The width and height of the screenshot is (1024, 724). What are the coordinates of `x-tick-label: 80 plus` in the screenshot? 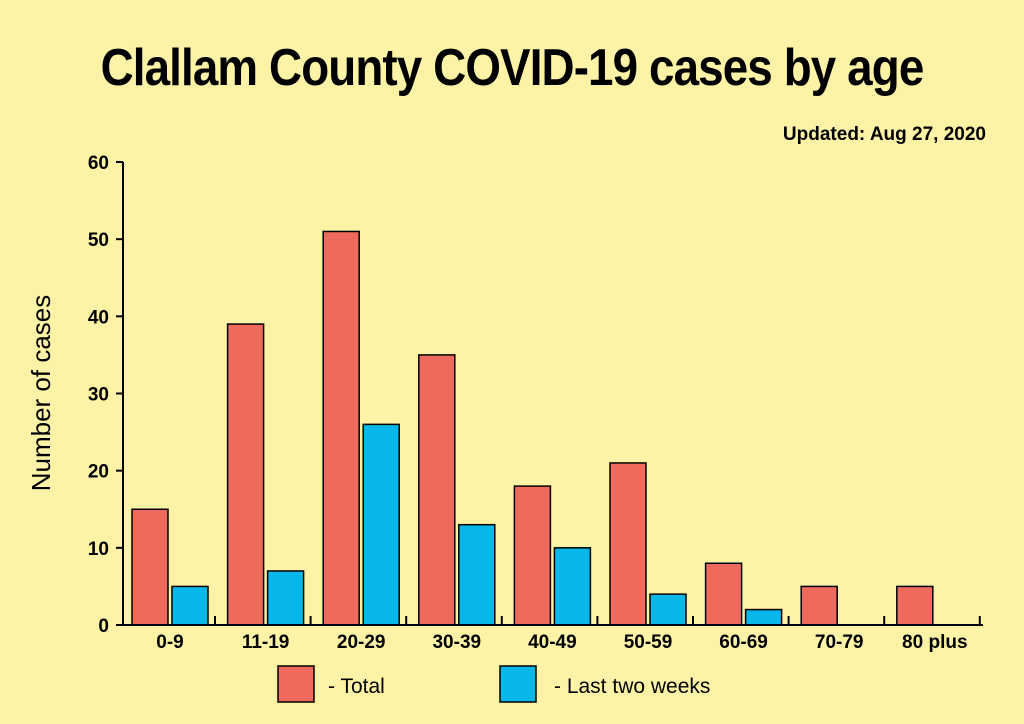 It's located at (934, 642).